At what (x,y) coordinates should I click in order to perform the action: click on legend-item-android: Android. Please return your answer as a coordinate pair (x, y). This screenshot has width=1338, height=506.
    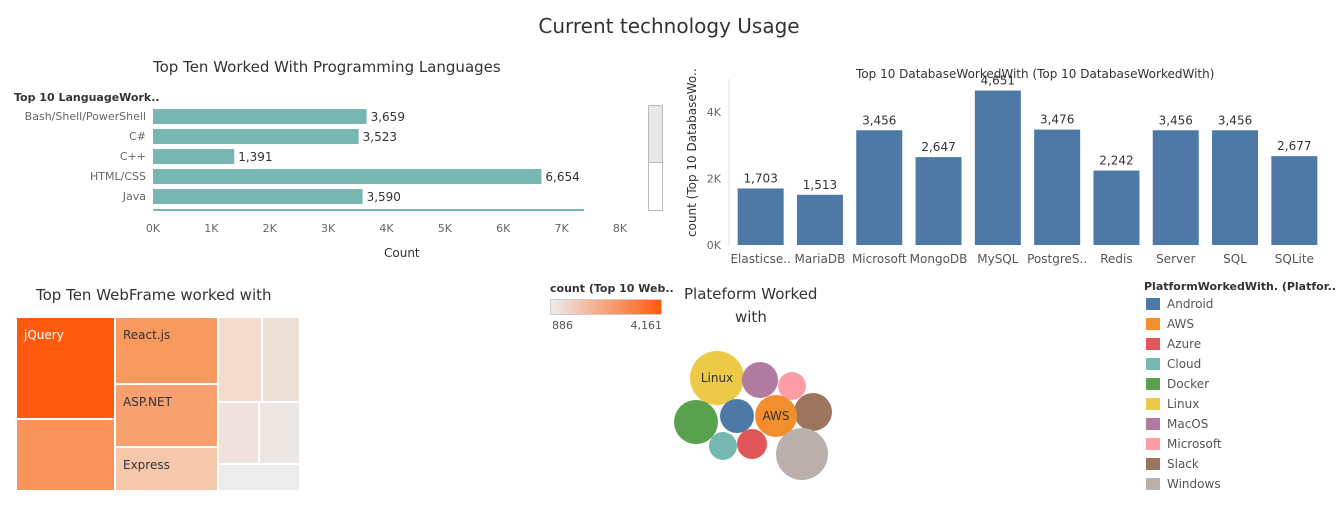
    Looking at the image, I should click on (1179, 304).